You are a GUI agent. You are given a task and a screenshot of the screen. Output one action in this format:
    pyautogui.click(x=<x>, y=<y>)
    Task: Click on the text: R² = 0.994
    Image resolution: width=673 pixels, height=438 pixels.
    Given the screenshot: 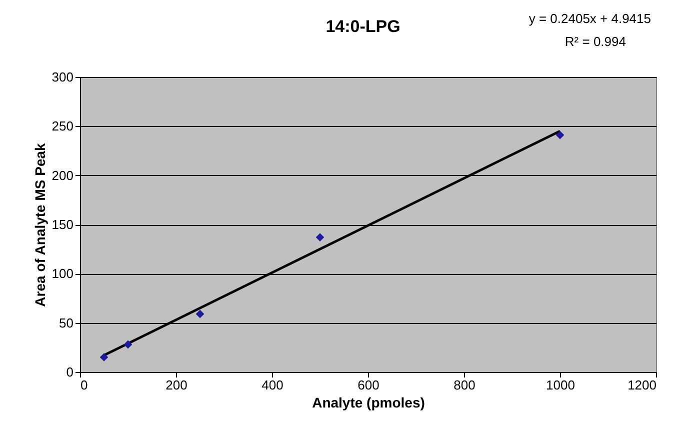 What is the action you would take?
    pyautogui.click(x=595, y=41)
    